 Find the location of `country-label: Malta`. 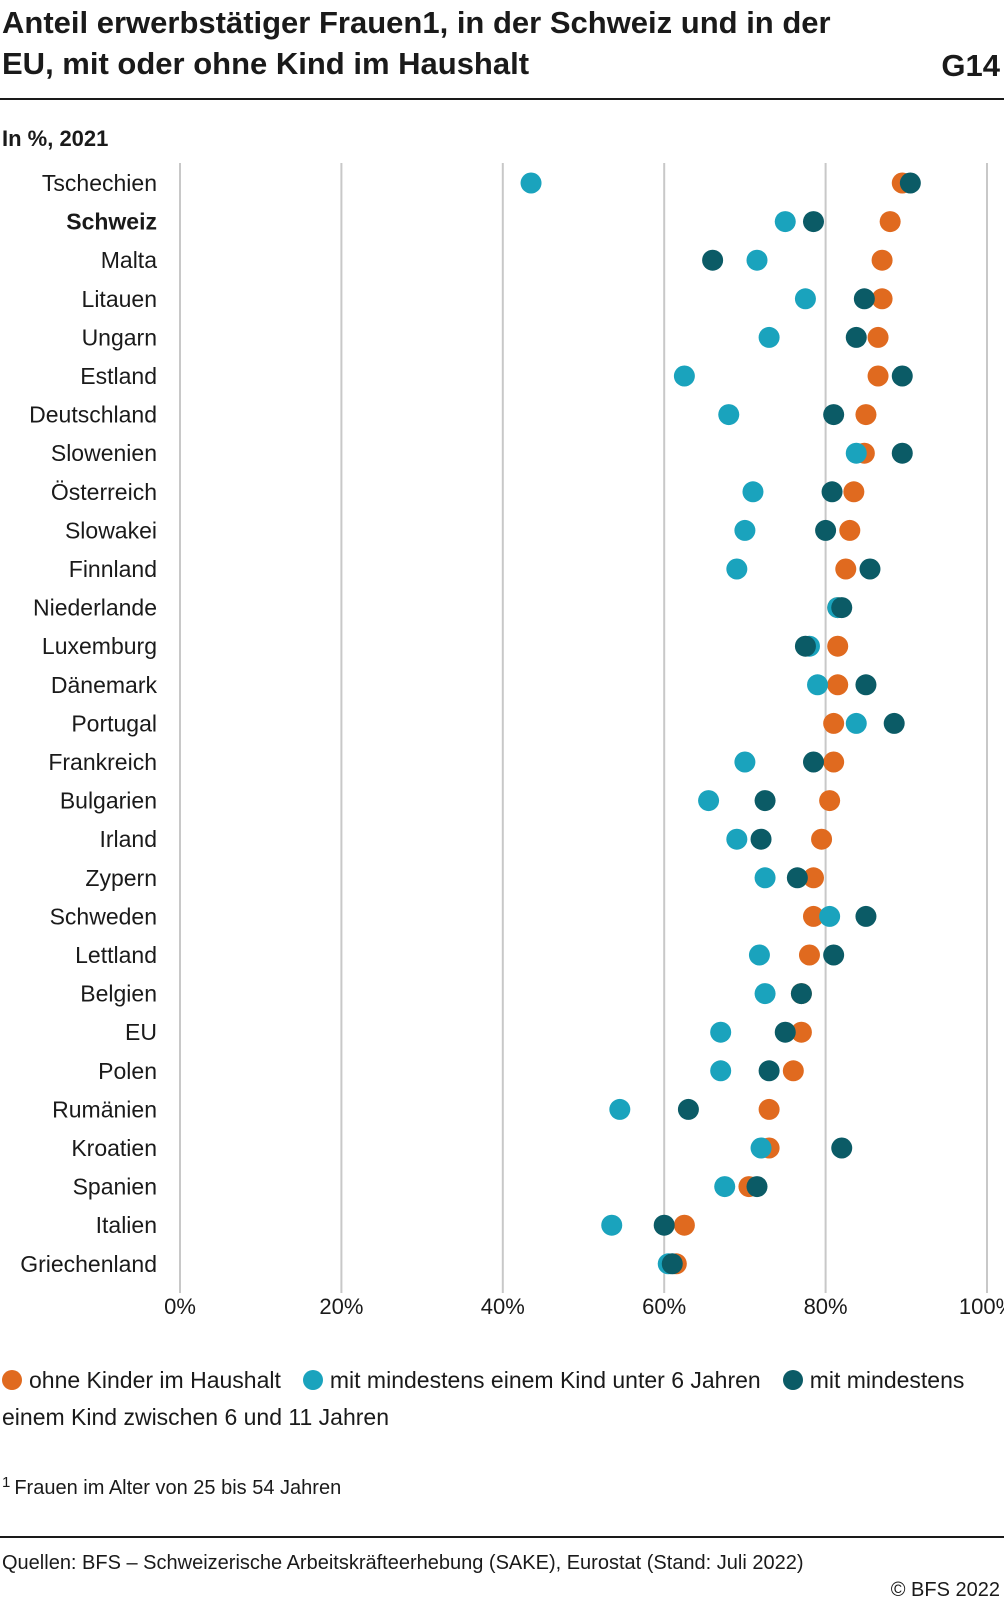

country-label: Malta is located at coordinates (129, 260).